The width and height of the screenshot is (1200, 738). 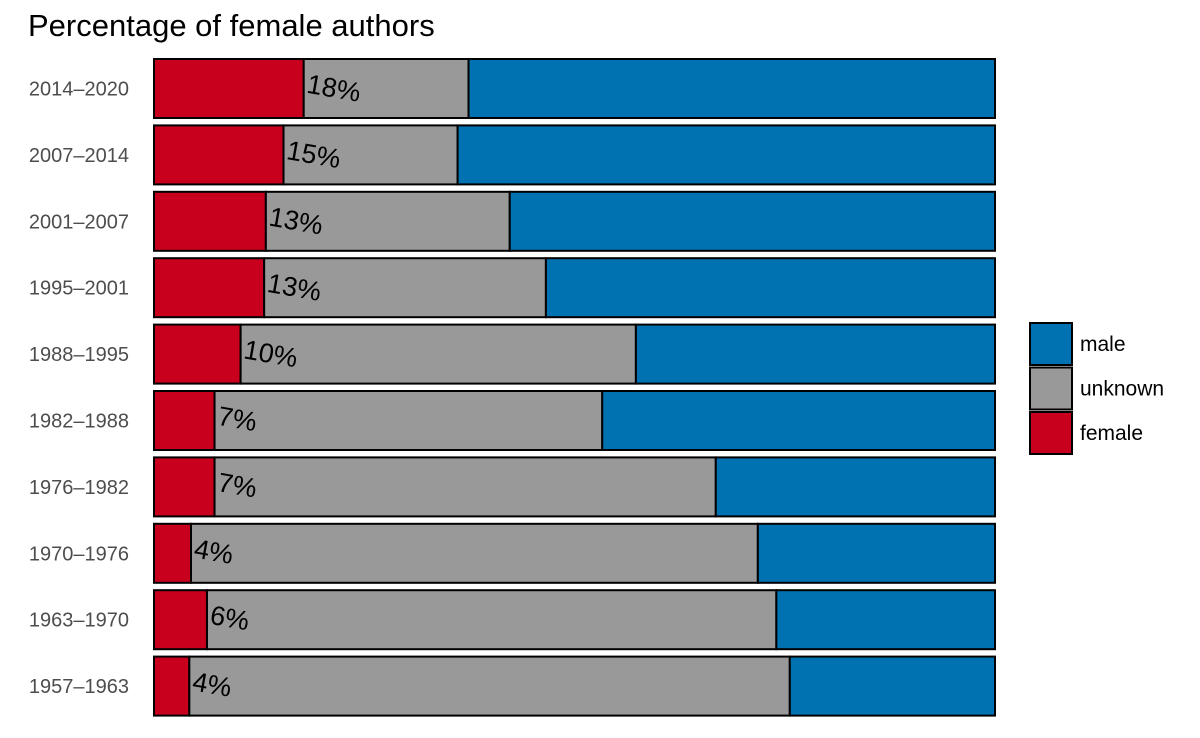 I want to click on y-tick-label: 2014–2020, so click(x=79, y=90).